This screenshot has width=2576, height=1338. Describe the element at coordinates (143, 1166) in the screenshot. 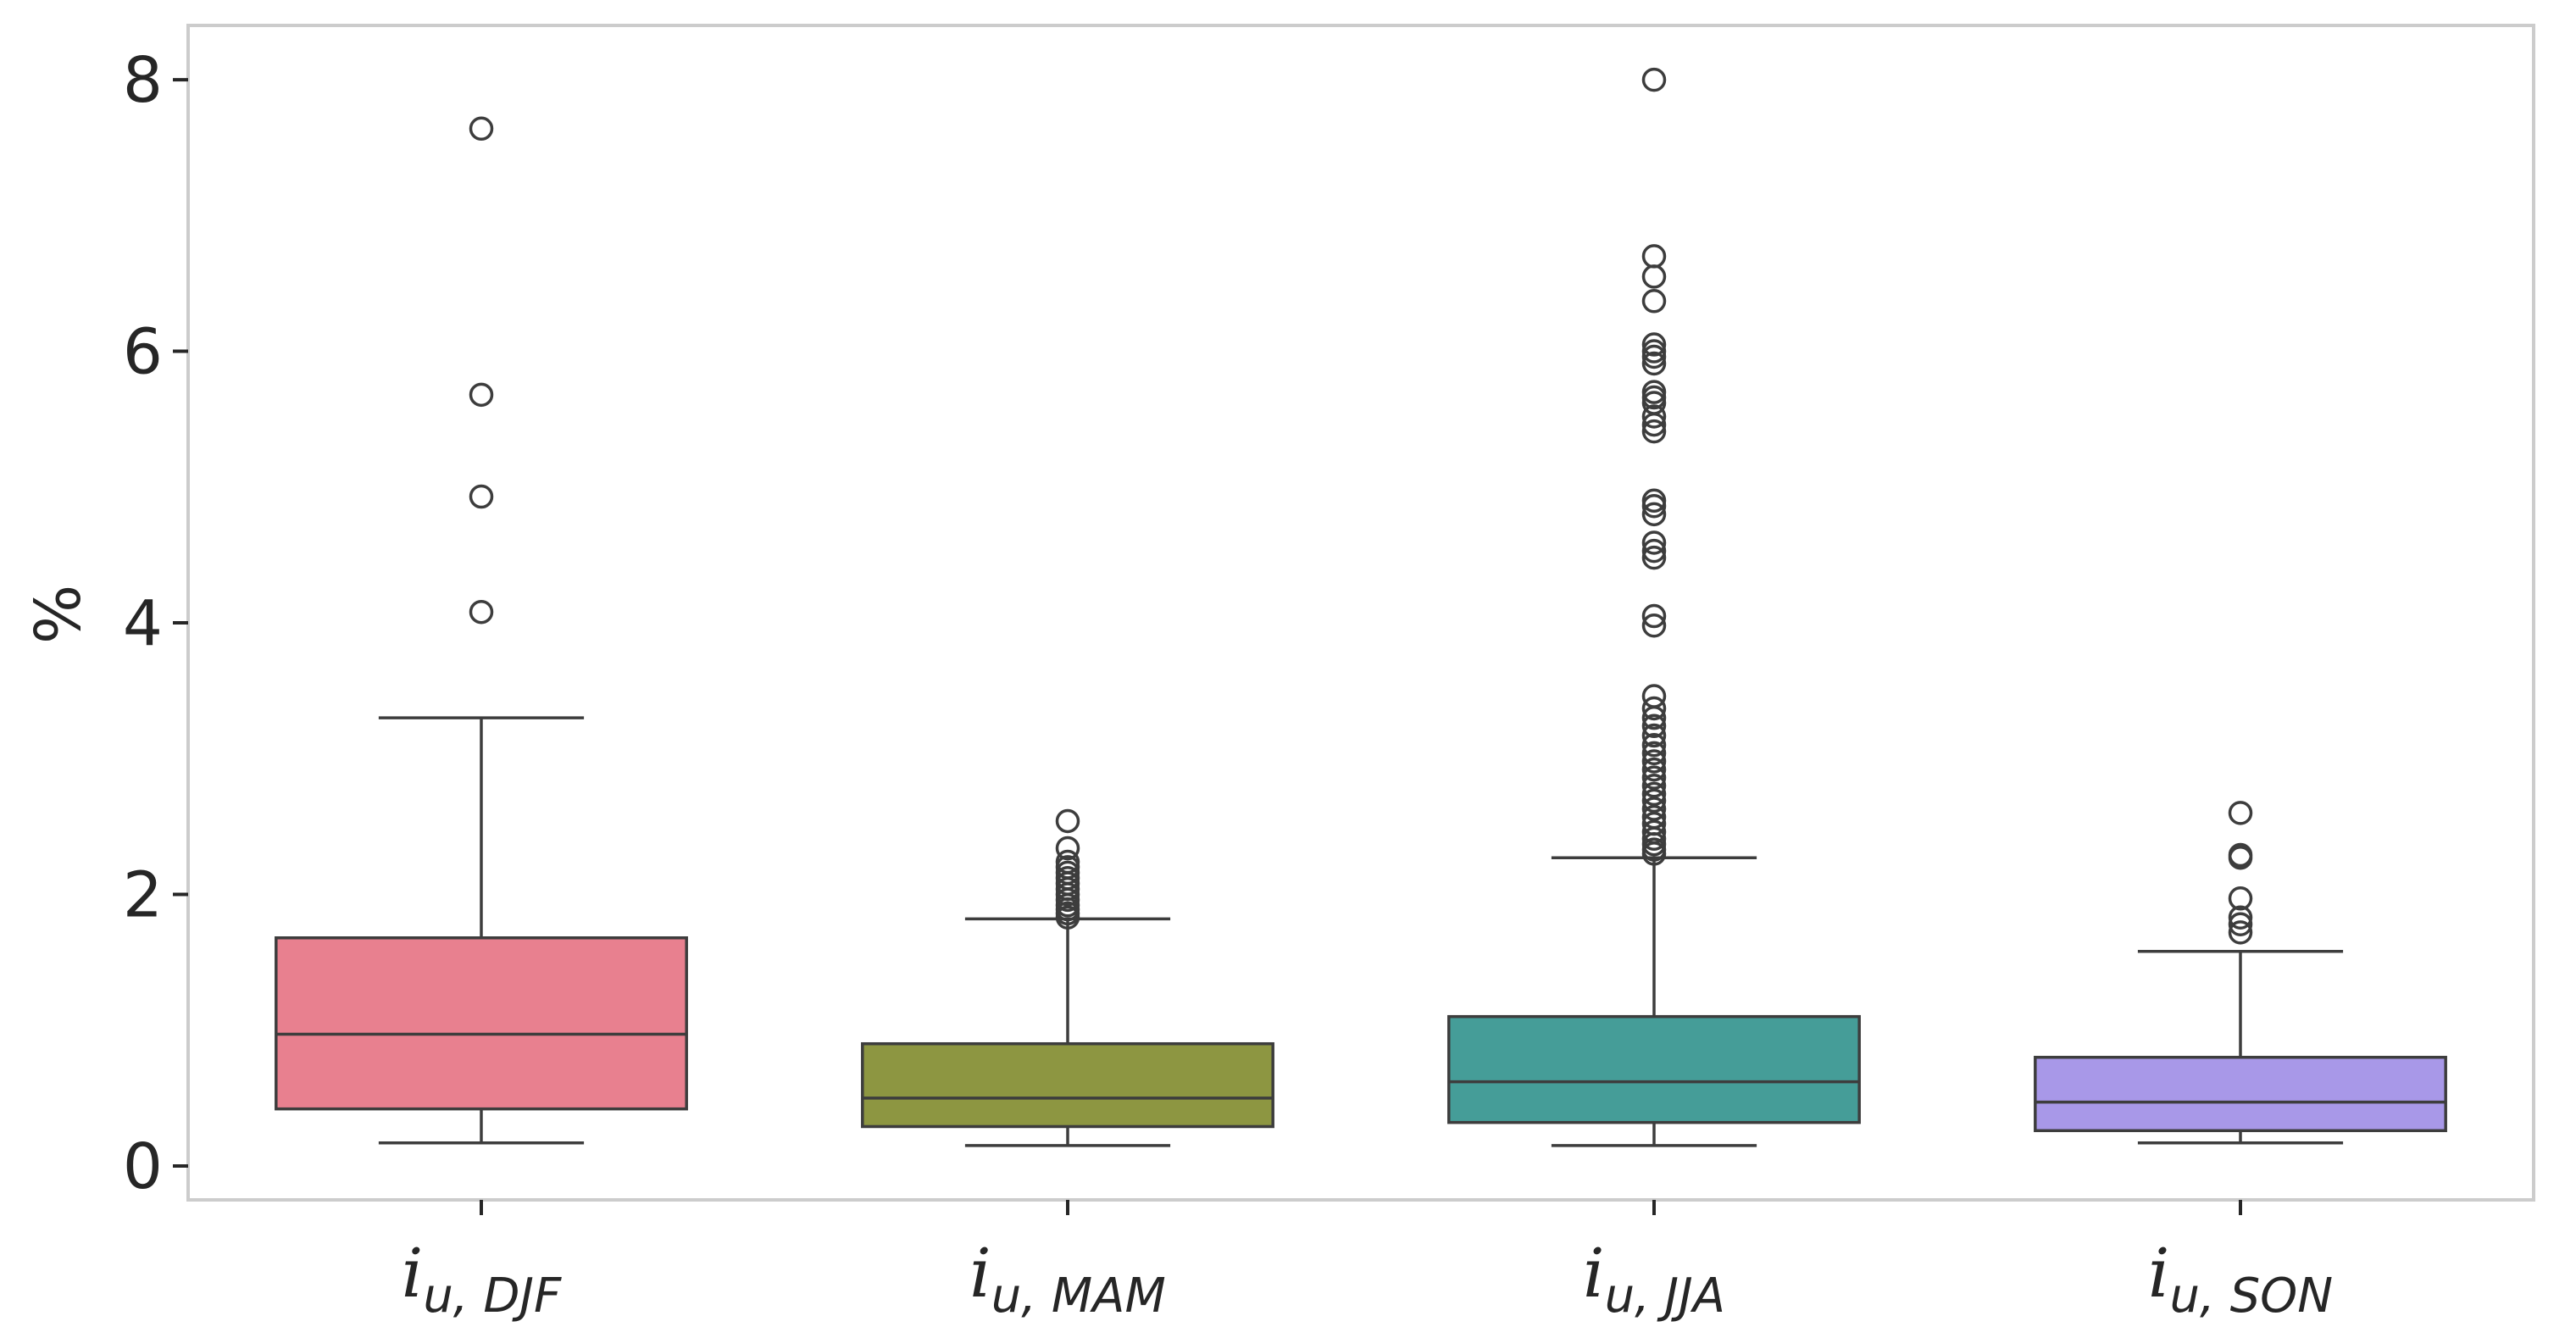

I see `y-tick-label-0: 0` at that location.